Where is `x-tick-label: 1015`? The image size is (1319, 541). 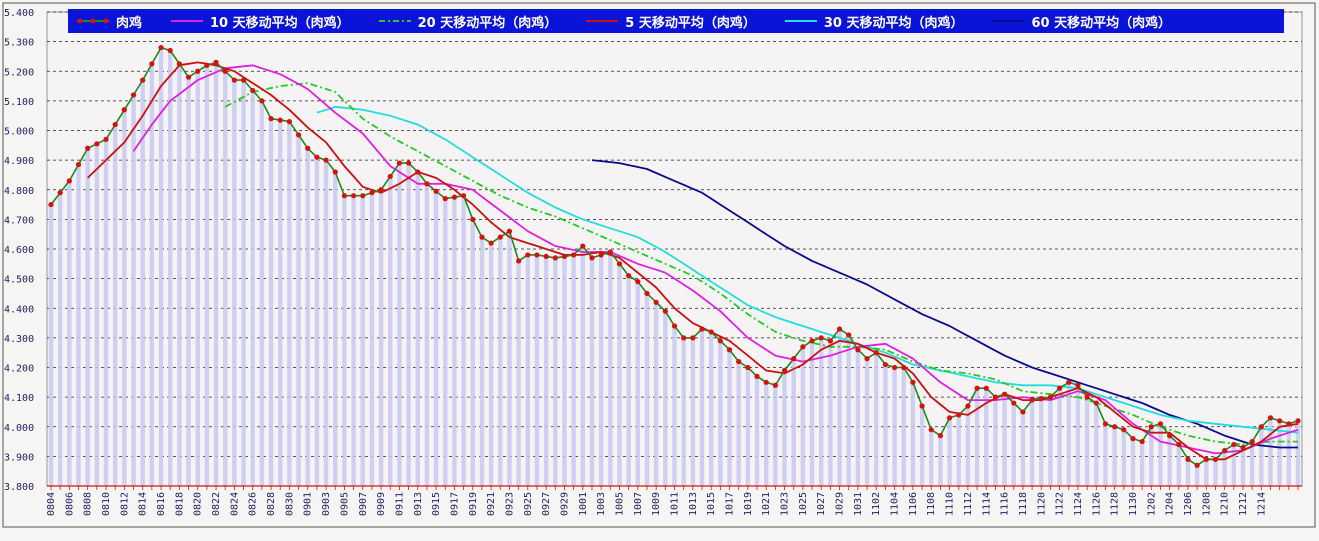
x-tick-label: 1015 is located at coordinates (711, 504).